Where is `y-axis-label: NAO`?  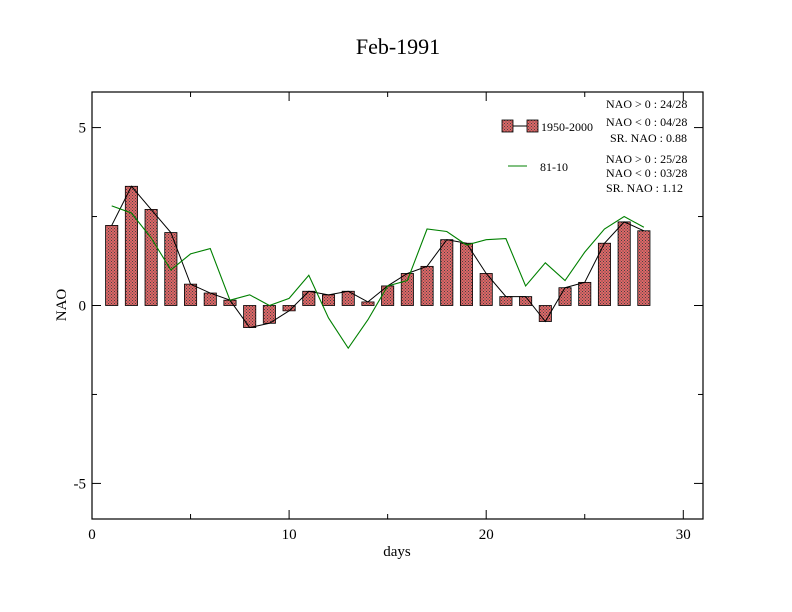
y-axis-label: NAO is located at coordinates (62, 305).